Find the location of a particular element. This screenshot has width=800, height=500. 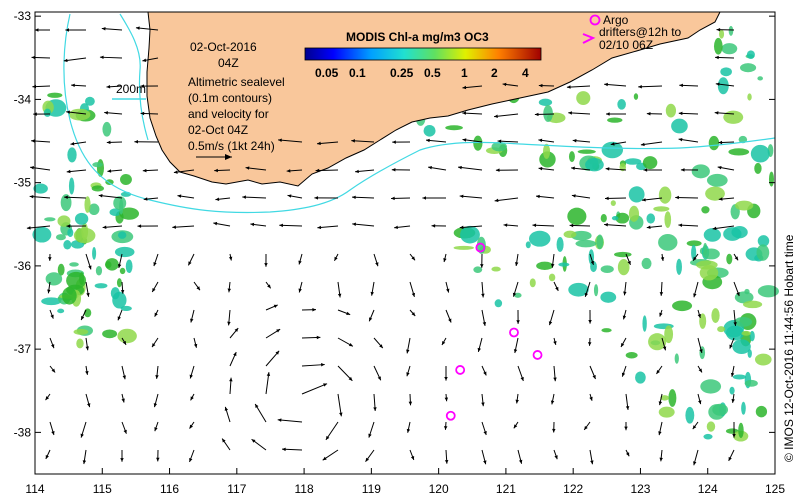

y-tick-label: -37 is located at coordinates (23, 349).